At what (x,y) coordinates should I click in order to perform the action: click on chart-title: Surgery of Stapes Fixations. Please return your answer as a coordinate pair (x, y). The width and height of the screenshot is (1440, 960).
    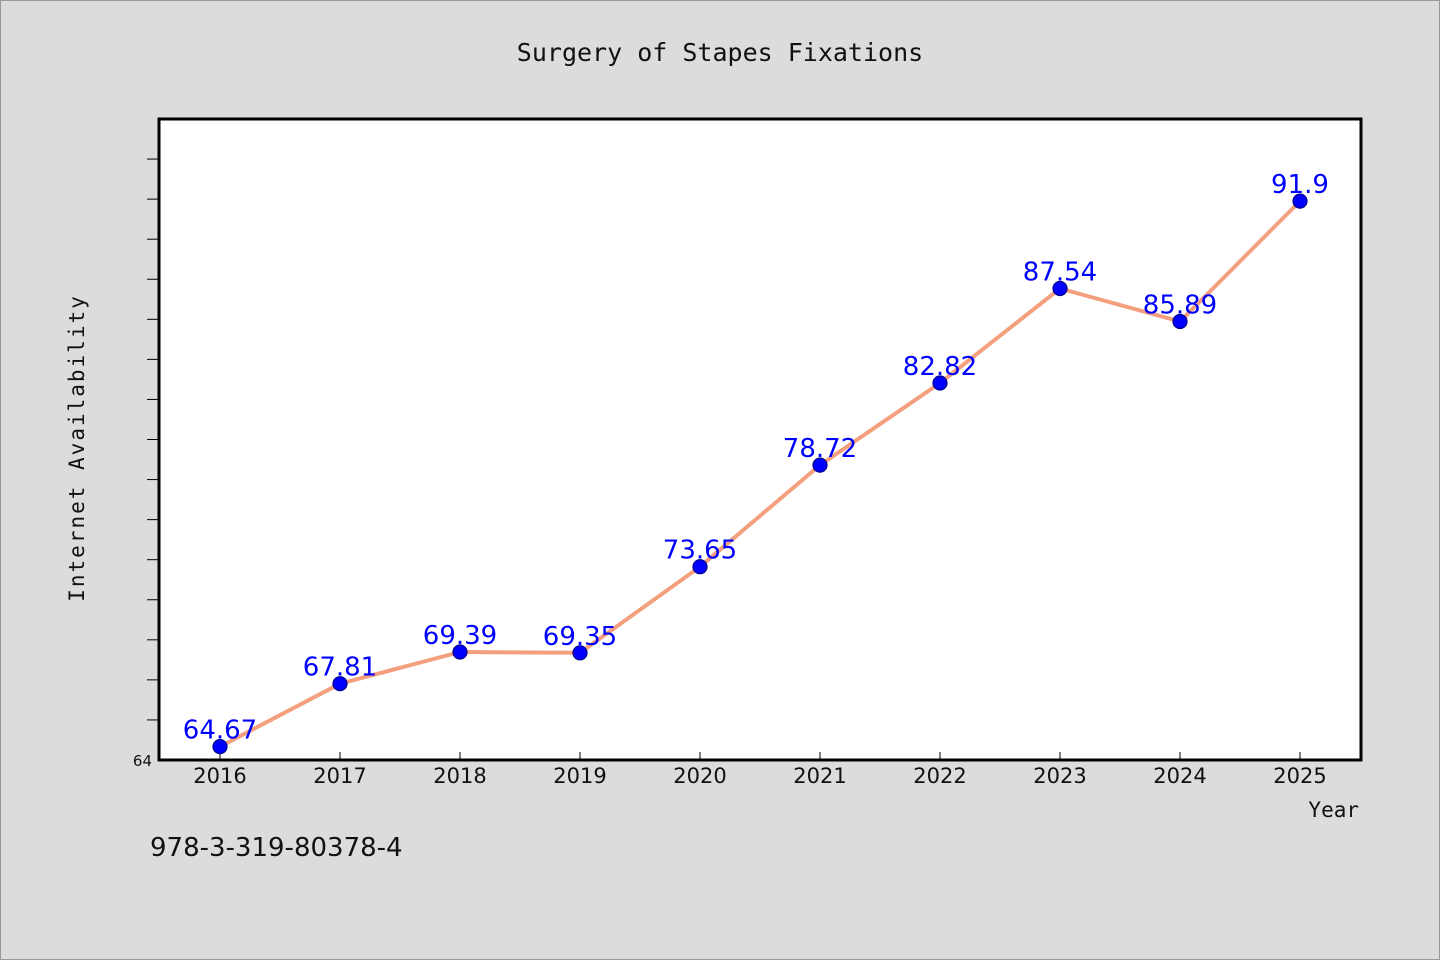
    Looking at the image, I should click on (720, 52).